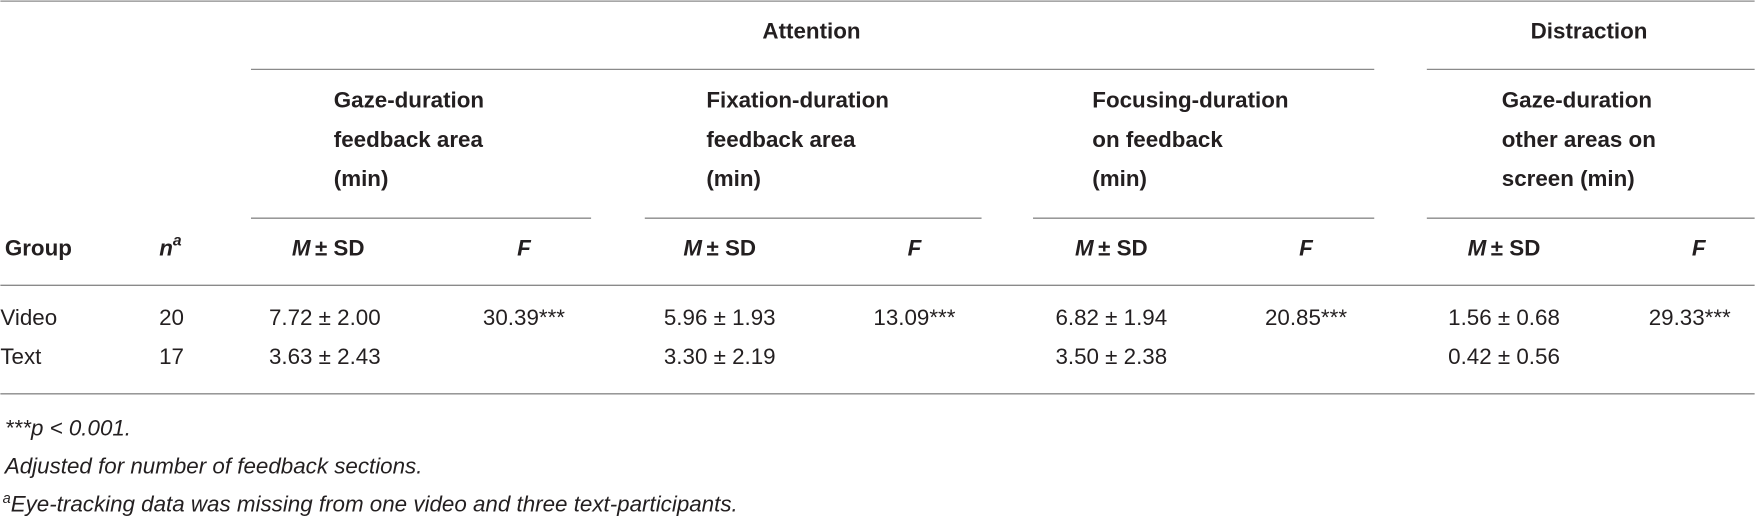 The height and width of the screenshot is (518, 1755). Describe the element at coordinates (1568, 178) in the screenshot. I see `measure-header: screen (min)` at that location.